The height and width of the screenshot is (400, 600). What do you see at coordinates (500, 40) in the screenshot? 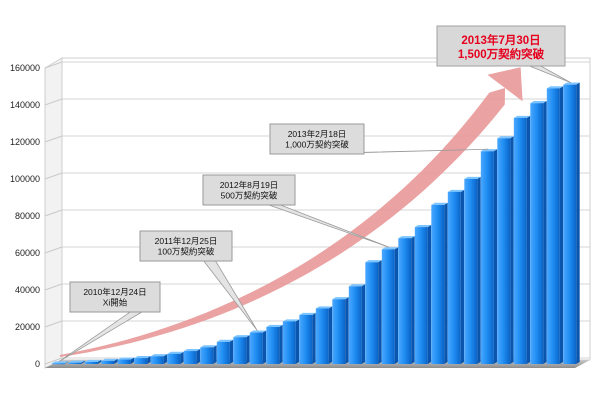
I see `callout-text: 2013年7月30日` at bounding box center [500, 40].